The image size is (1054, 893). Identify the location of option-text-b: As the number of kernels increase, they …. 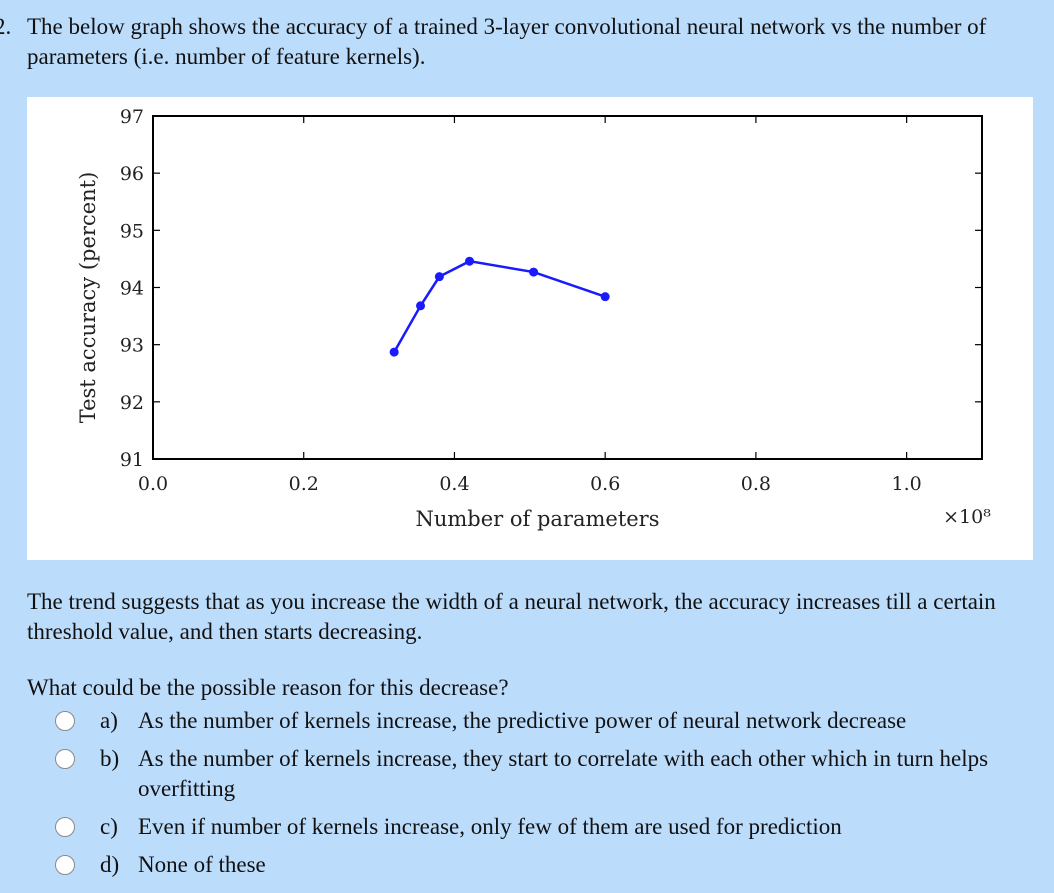
(563, 773).